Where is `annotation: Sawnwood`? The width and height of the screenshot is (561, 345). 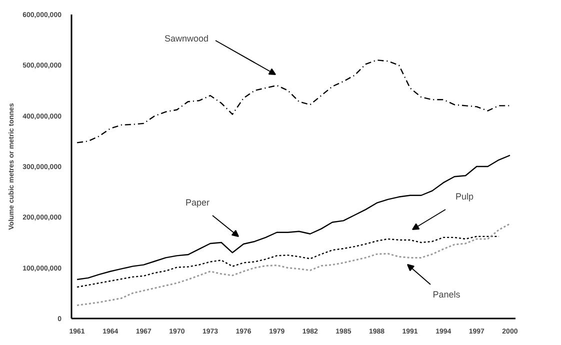
annotation: Sawnwood is located at coordinates (186, 39).